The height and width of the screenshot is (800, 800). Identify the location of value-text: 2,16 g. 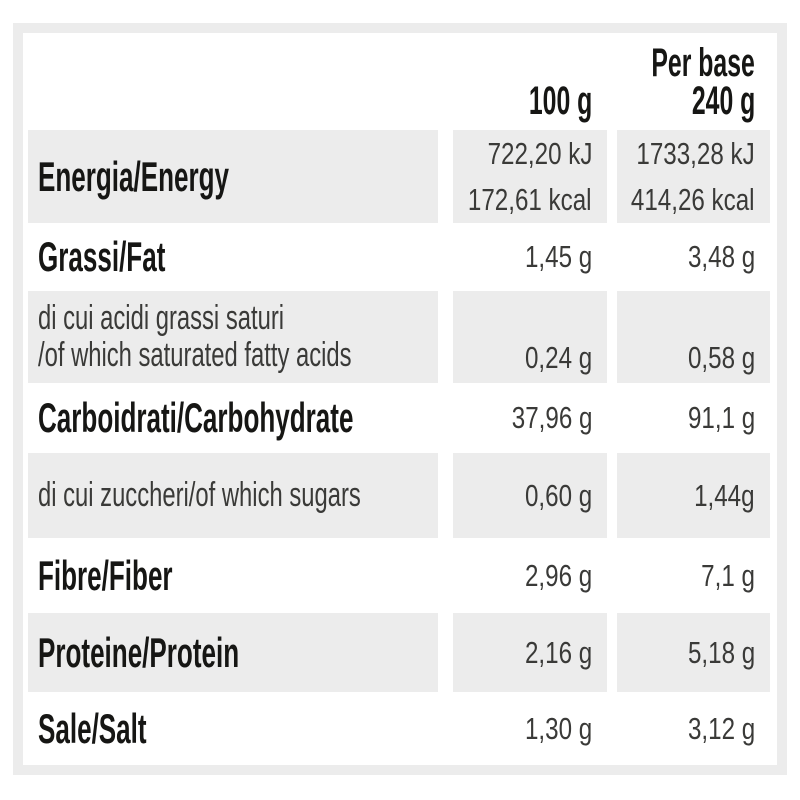
(558, 652).